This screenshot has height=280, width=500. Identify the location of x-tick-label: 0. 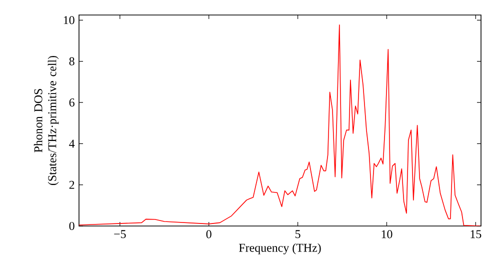
(209, 234).